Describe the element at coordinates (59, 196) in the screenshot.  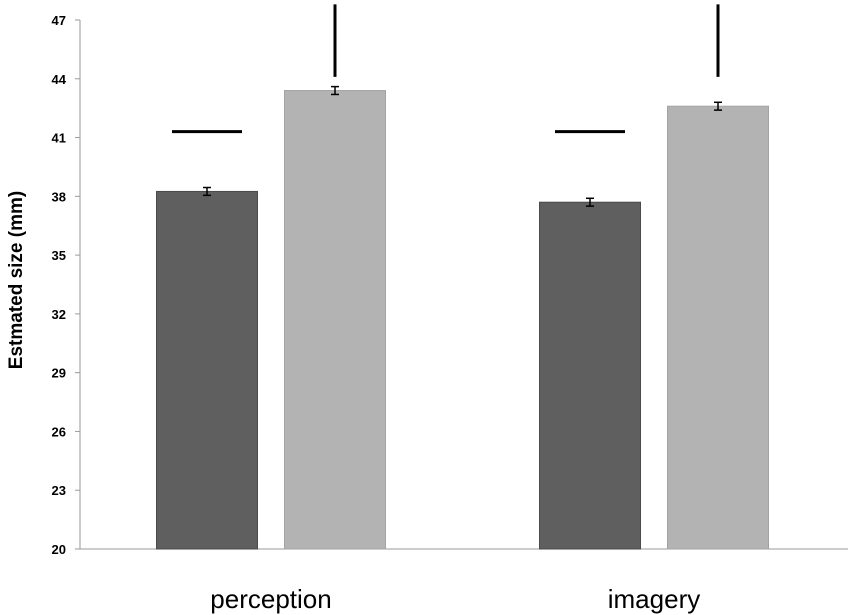
I see `y-tick-label: 38` at that location.